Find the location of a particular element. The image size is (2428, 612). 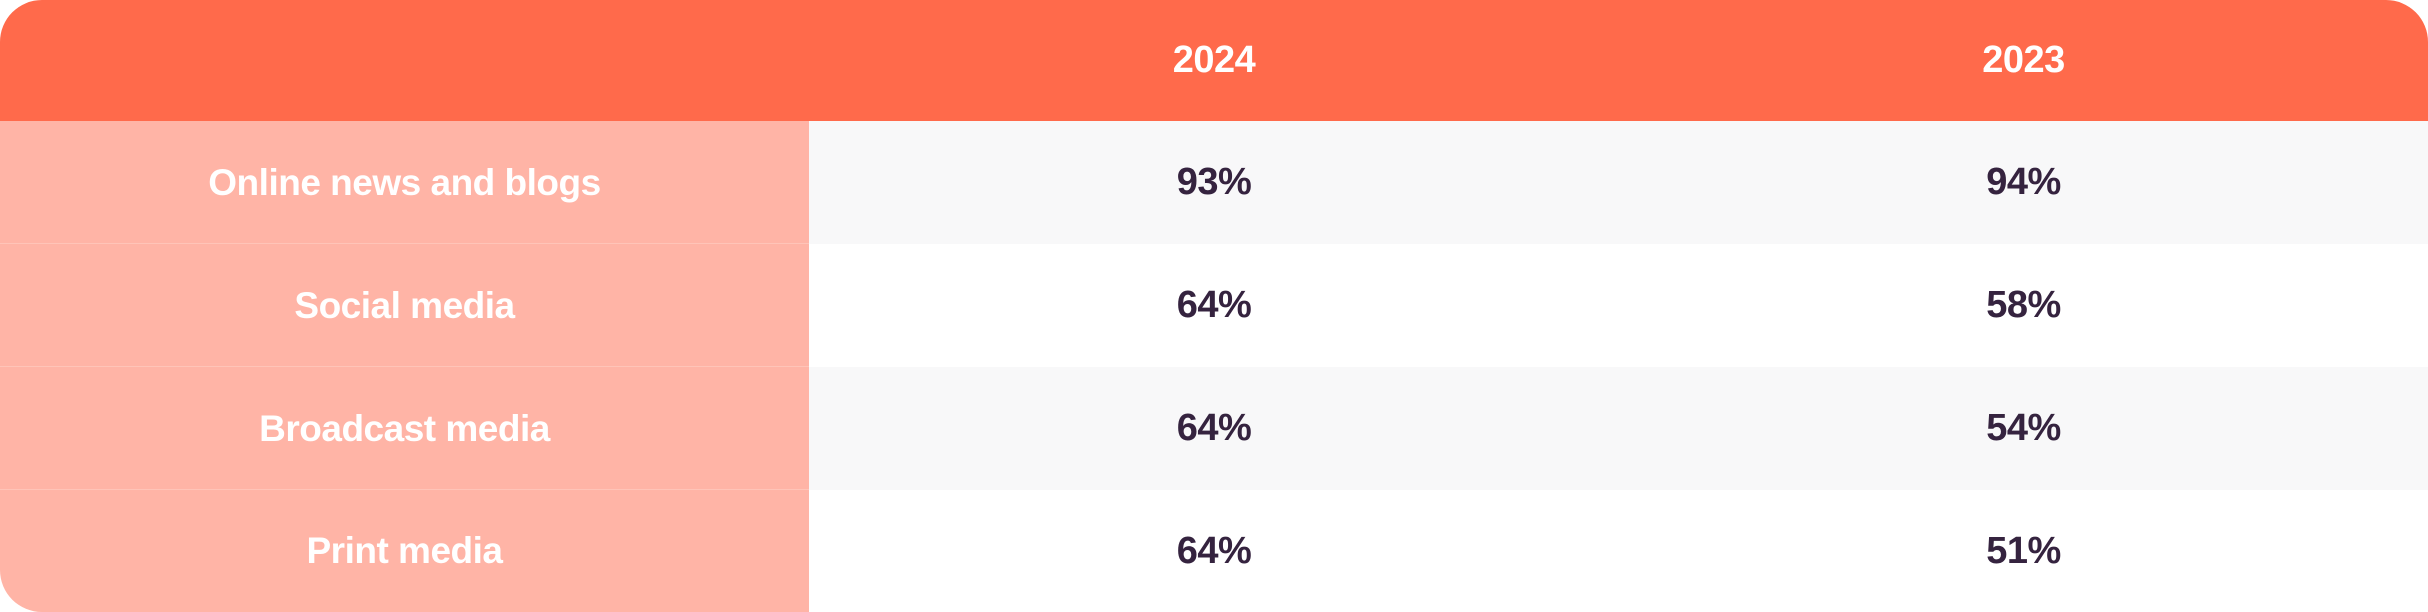

header-2023: 2023 is located at coordinates (2023, 60).